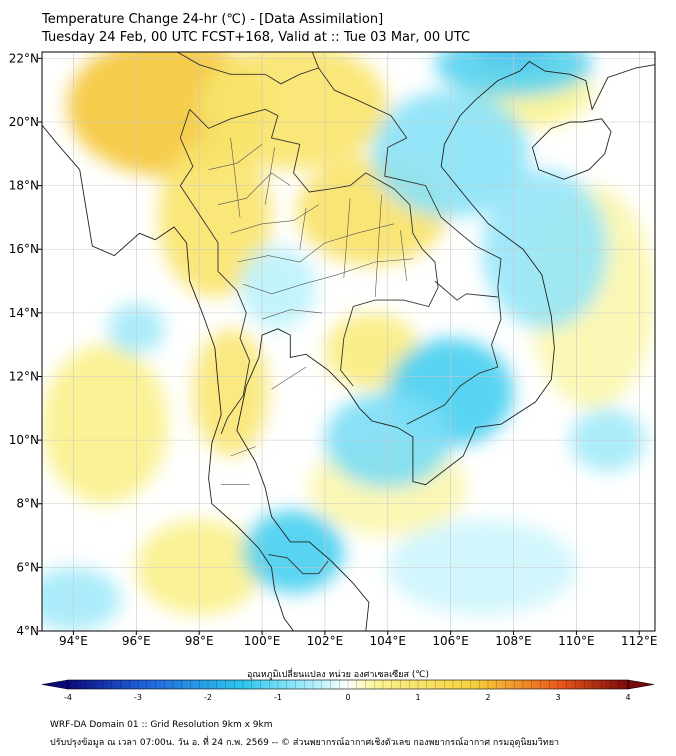 The height and width of the screenshot is (756, 676). I want to click on lat-tick-label: 20°N, so click(24, 122).